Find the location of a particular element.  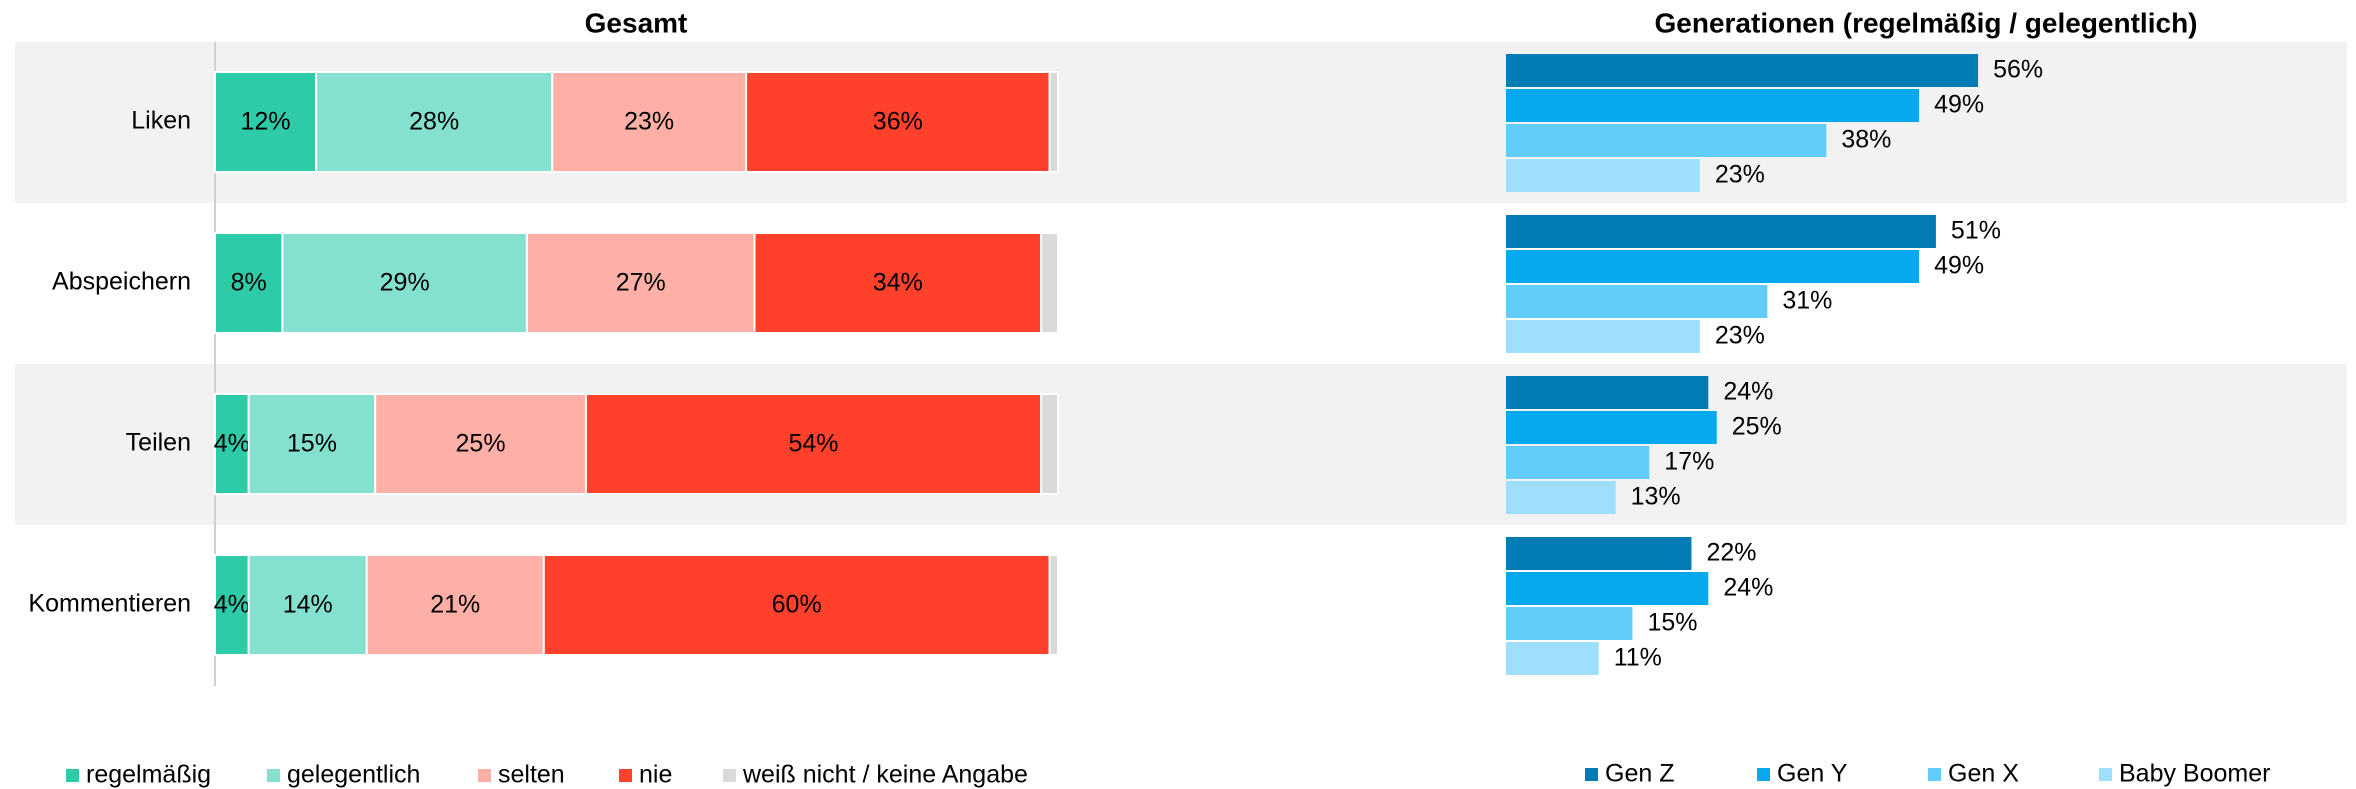

chart-title: Gesamt is located at coordinates (636, 22).